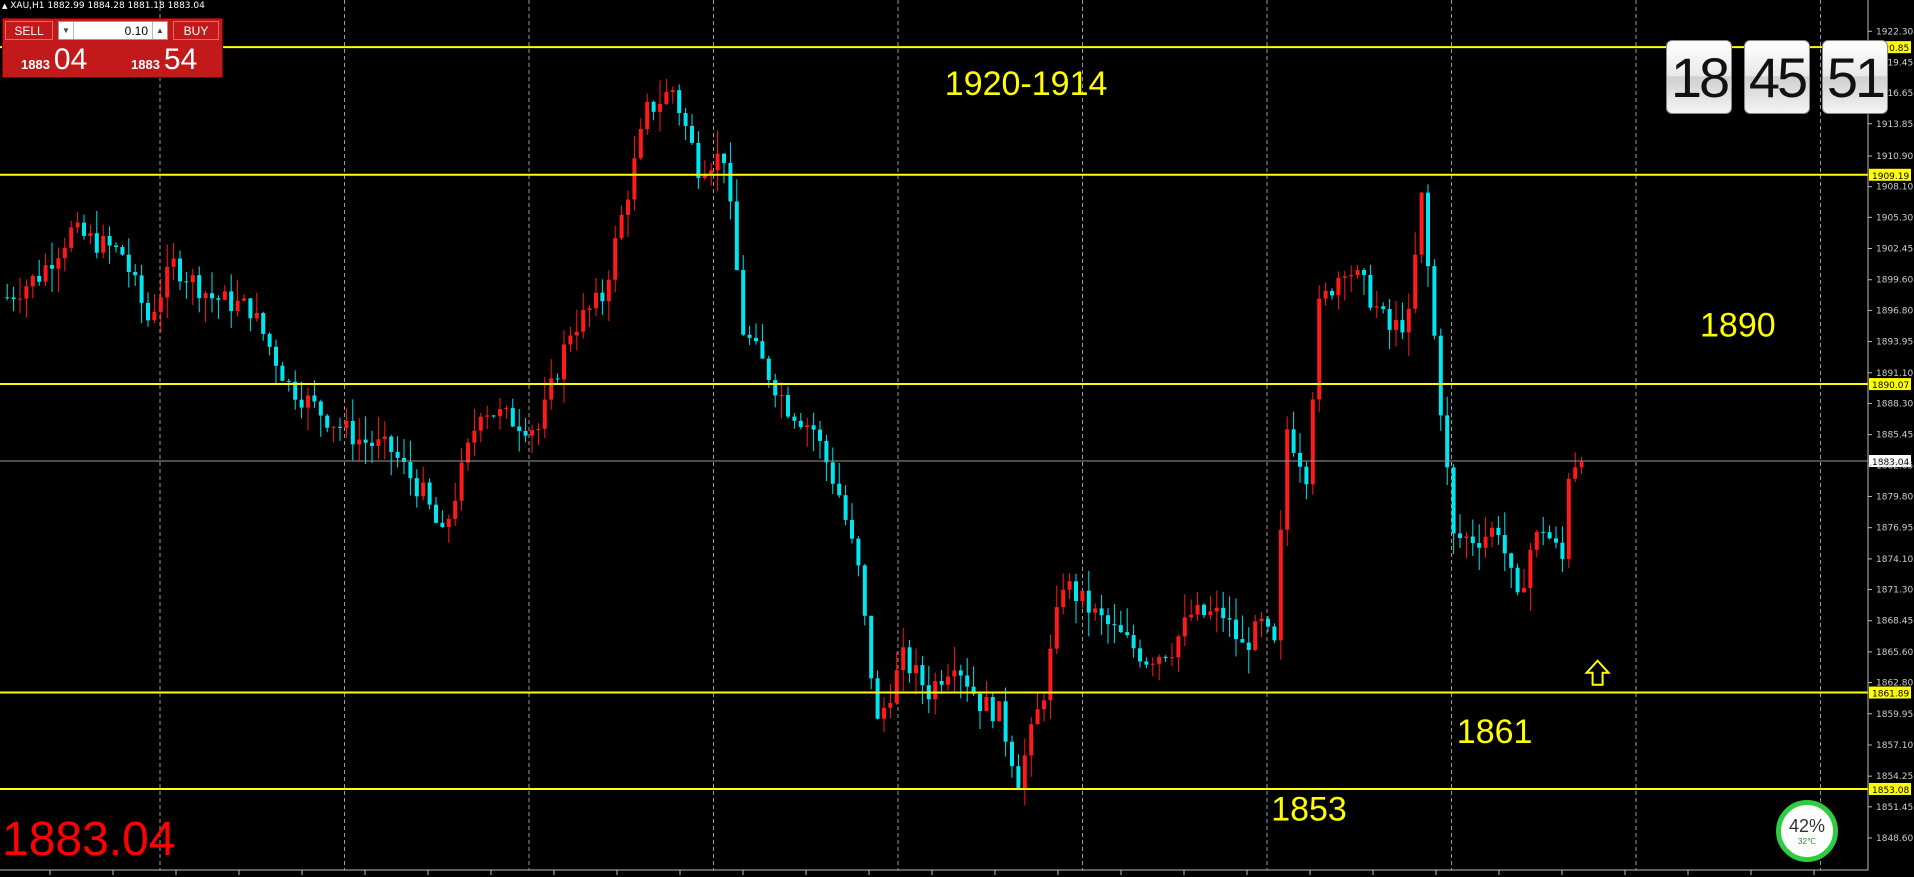 Image resolution: width=1914 pixels, height=877 pixels. I want to click on sell-quote: 1883 04, so click(54, 59).